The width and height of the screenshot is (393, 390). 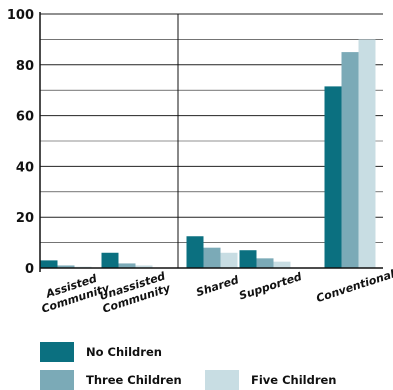 What do you see at coordinates (25, 218) in the screenshot?
I see `y-tick-label: 20` at bounding box center [25, 218].